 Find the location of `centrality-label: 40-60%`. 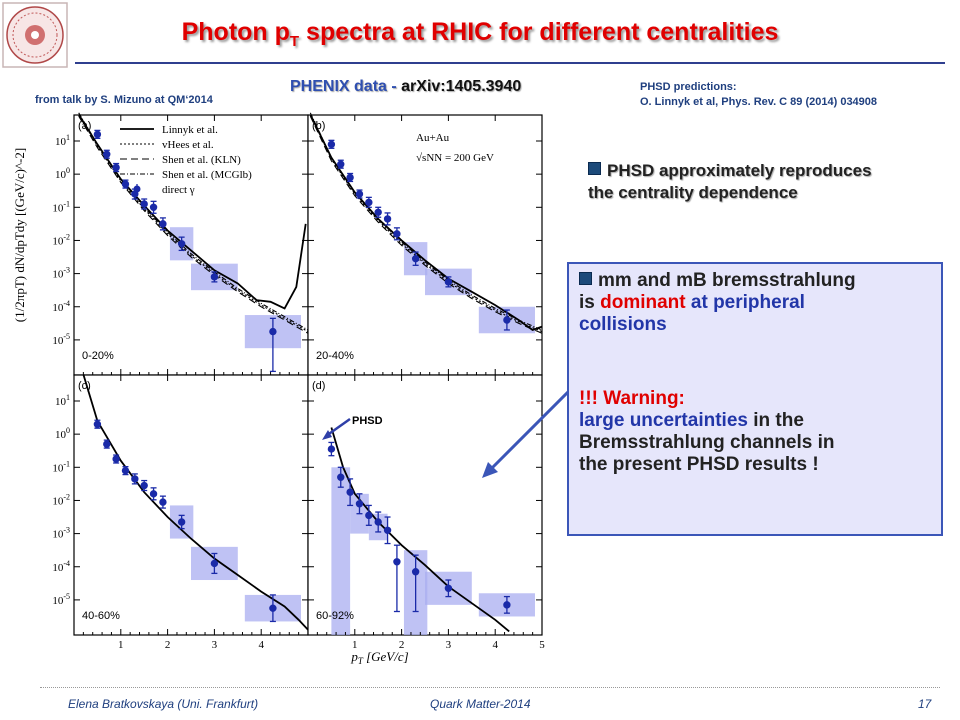

centrality-label: 40-60% is located at coordinates (101, 616).